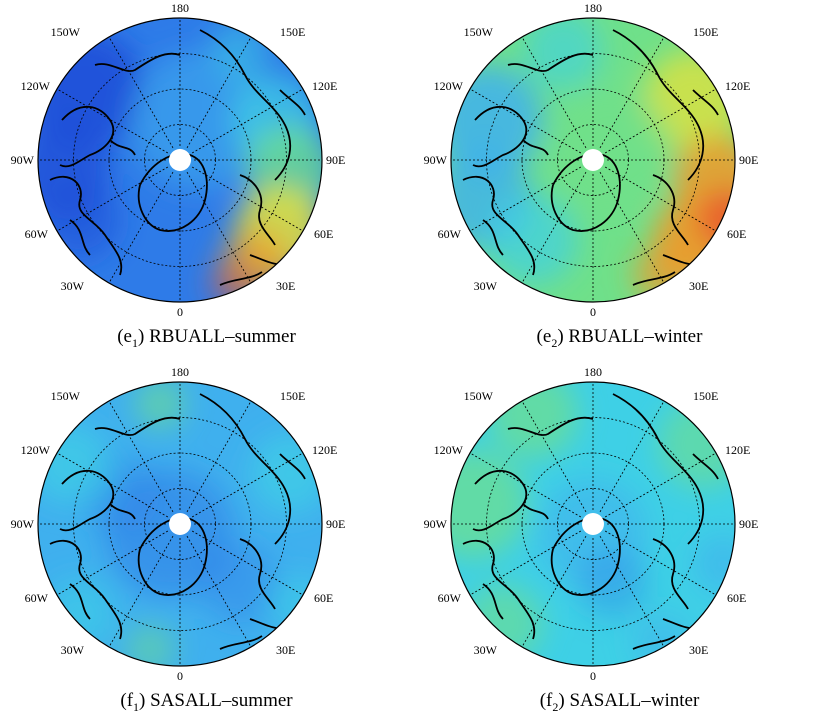  Describe the element at coordinates (206, 338) in the screenshot. I see `panel-caption: (e1) RBUALL–summer` at that location.